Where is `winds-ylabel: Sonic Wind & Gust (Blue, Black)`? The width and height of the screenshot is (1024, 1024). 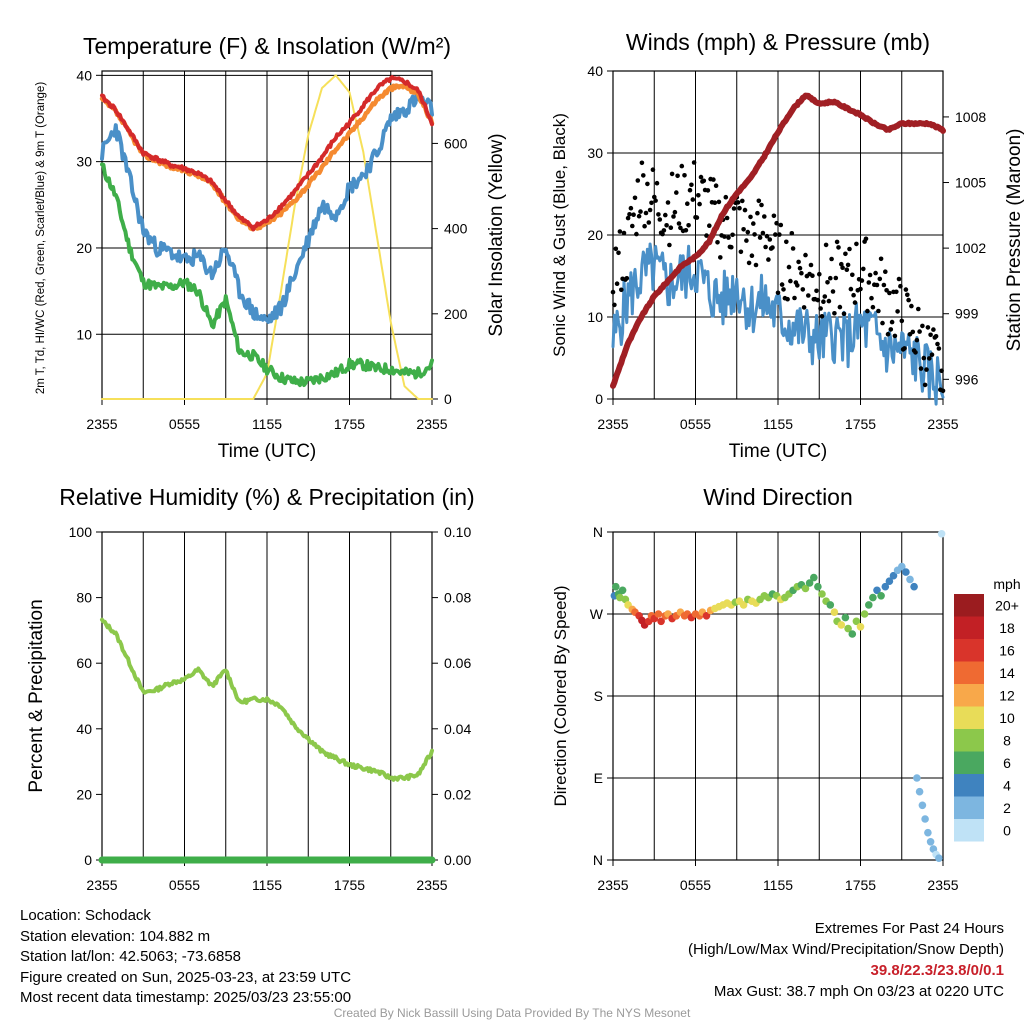
winds-ylabel: Sonic Wind & Gust (Blue, Black) is located at coordinates (559, 235).